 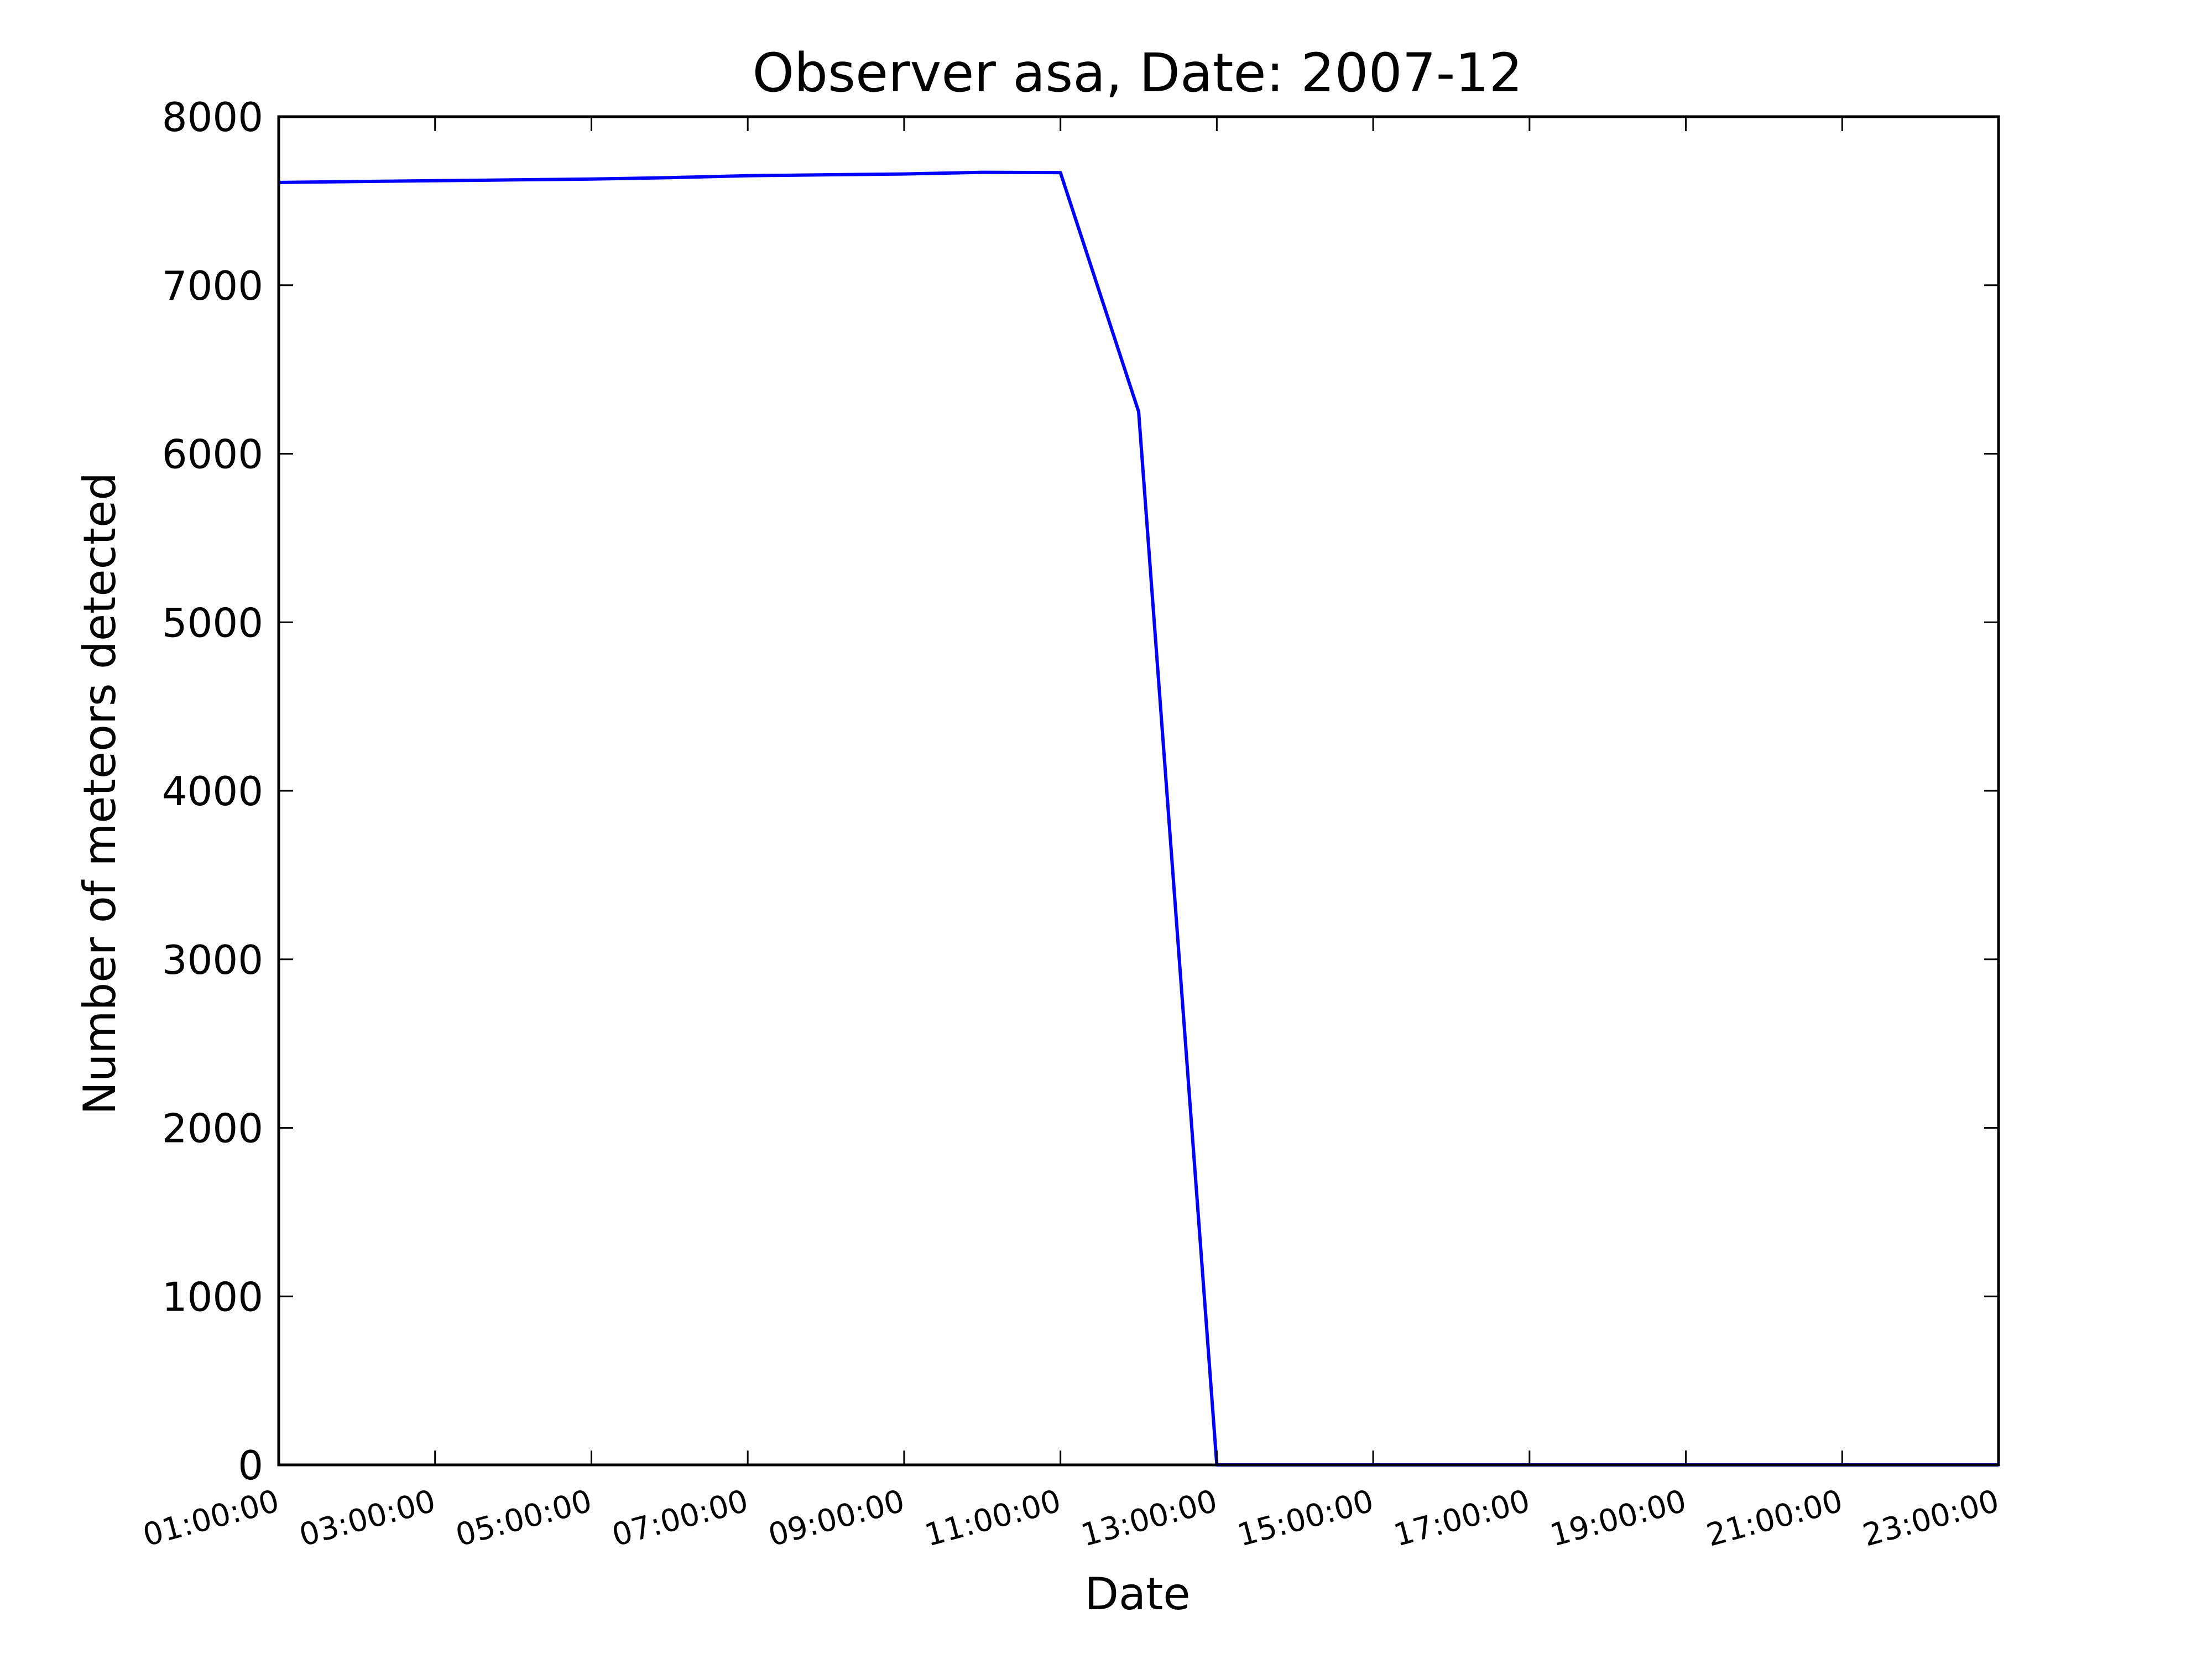 I want to click on ytick-label: 5000, so click(x=213, y=623).